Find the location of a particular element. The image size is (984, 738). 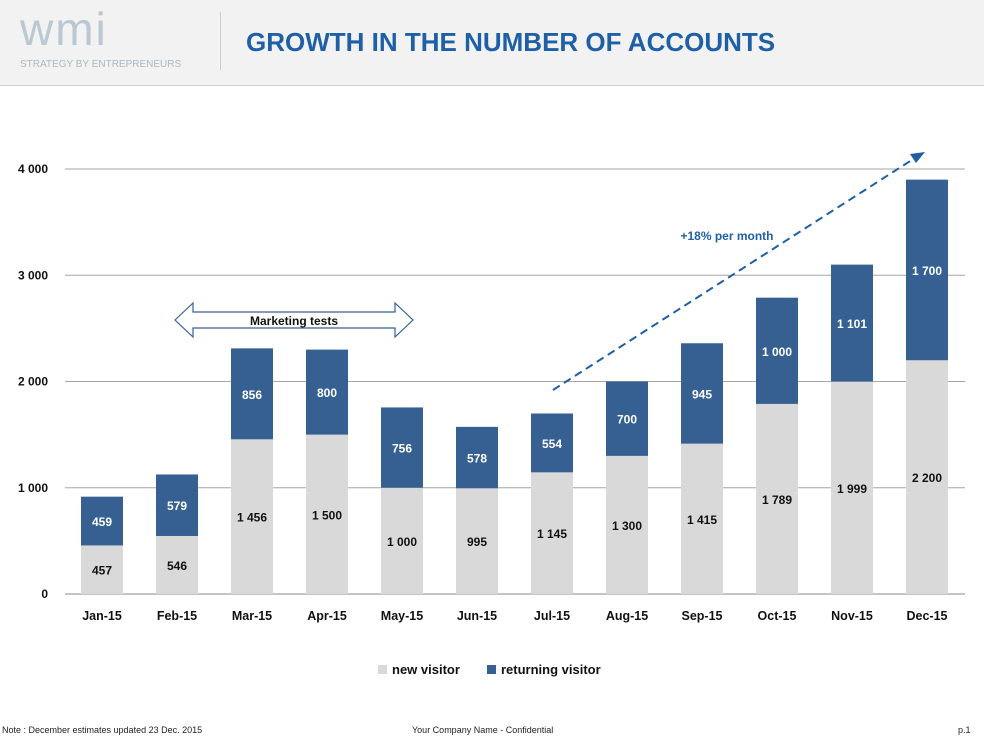

x-tick-label: Nov-15 is located at coordinates (852, 616).